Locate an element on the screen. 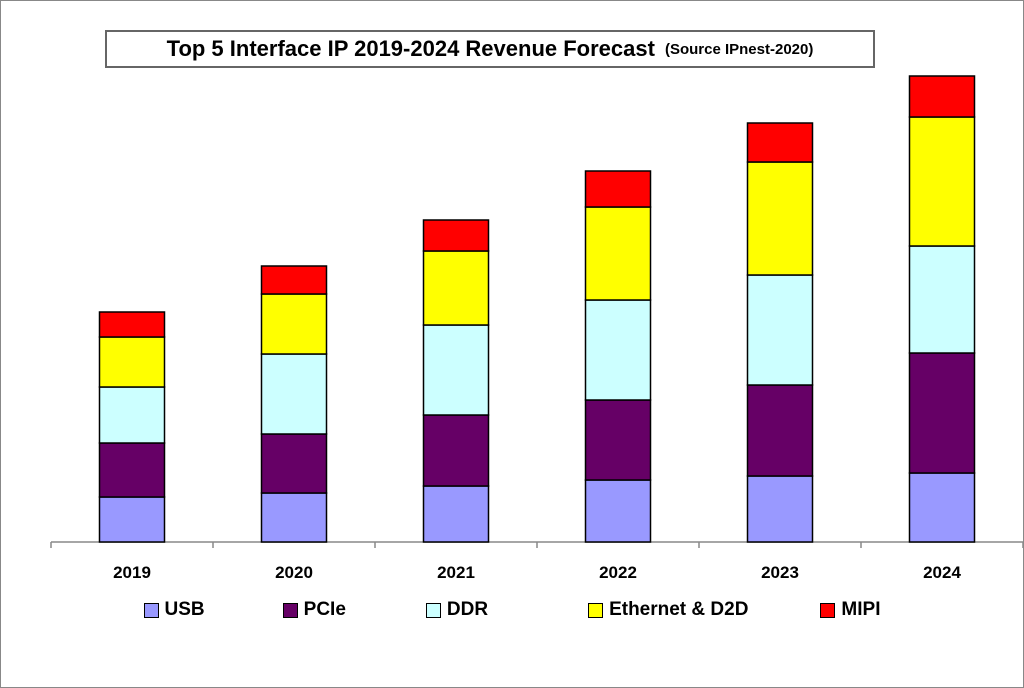 The height and width of the screenshot is (688, 1024). bar-segment-ethernet-d2d-2021 is located at coordinates (456, 288).